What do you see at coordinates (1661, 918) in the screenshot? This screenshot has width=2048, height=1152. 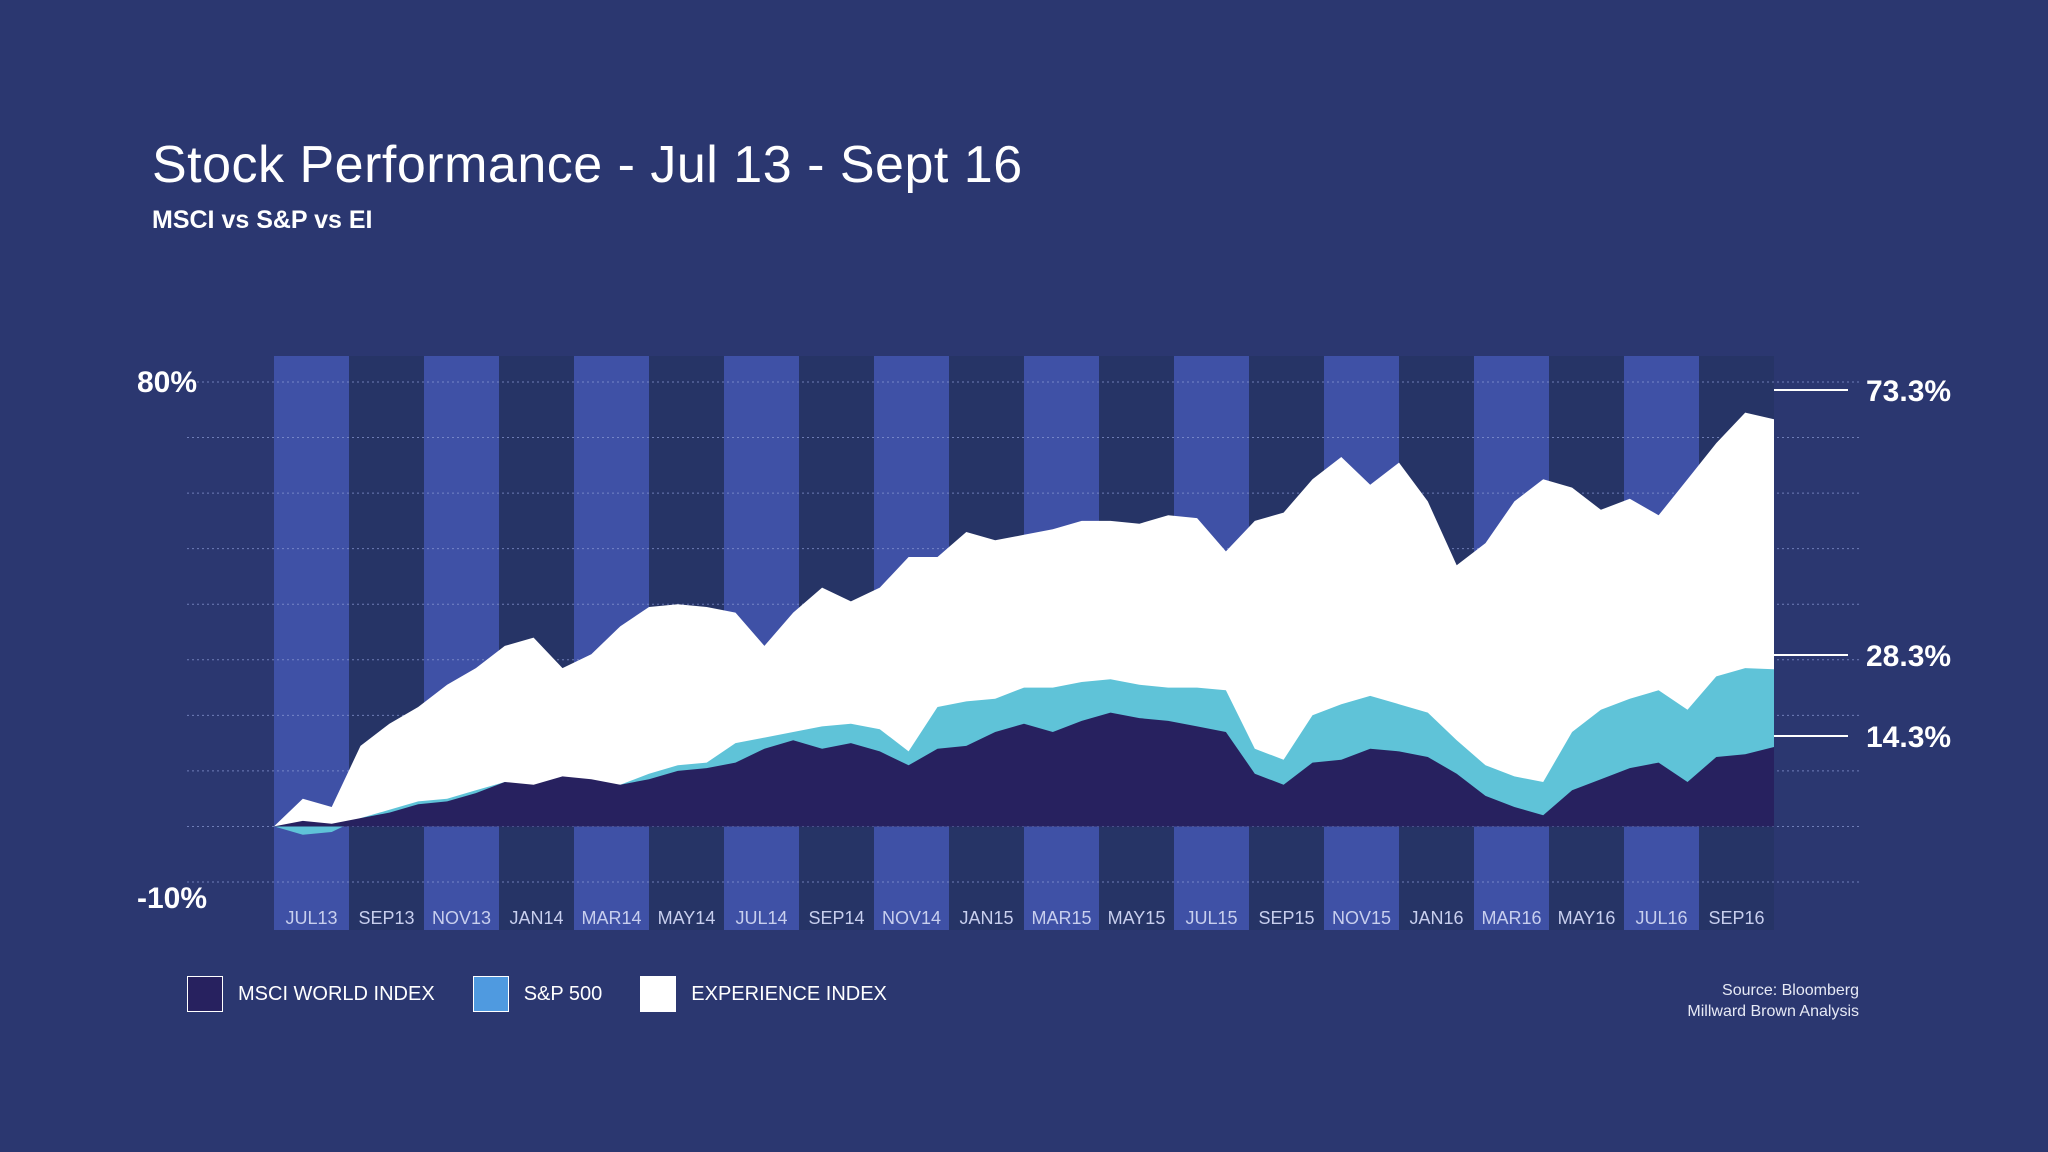 I see `x-tick-label: JUL16` at bounding box center [1661, 918].